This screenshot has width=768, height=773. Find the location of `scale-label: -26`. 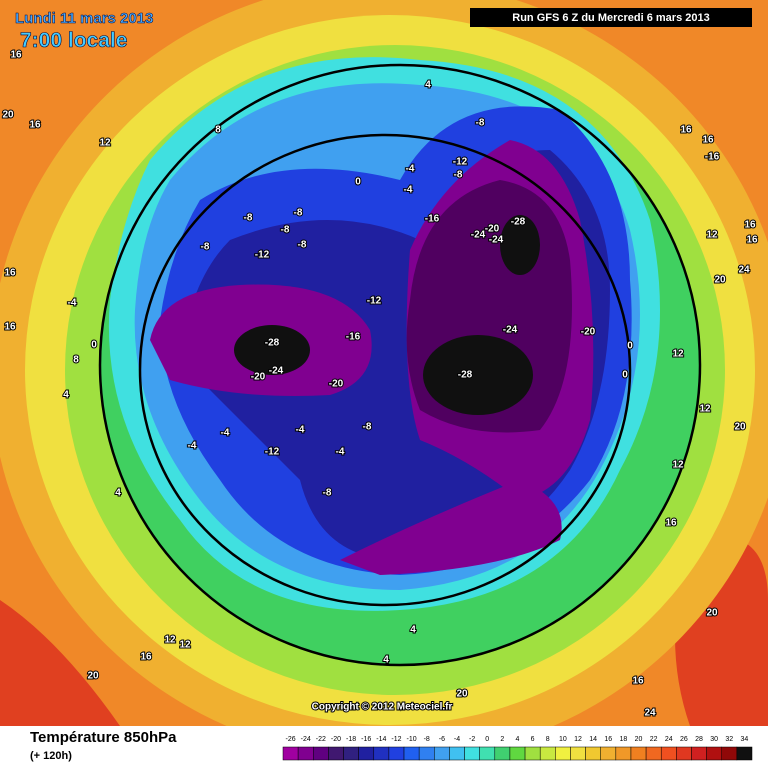

scale-label: -26 is located at coordinates (291, 739).